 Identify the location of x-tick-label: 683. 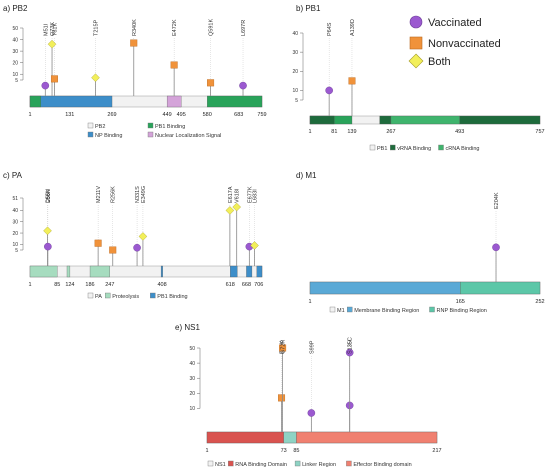
(238, 115).